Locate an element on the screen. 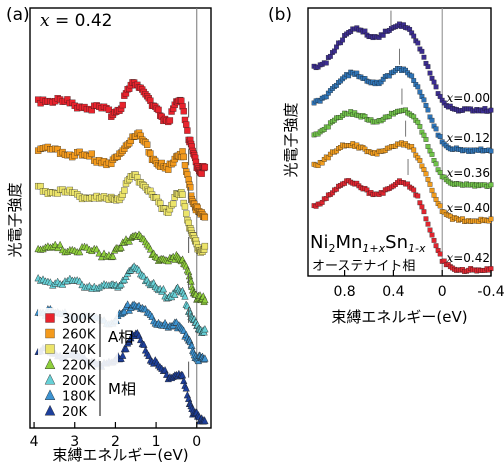 The width and height of the screenshot is (504, 468). panel-b-series-label: x=0.12 is located at coordinates (468, 138).